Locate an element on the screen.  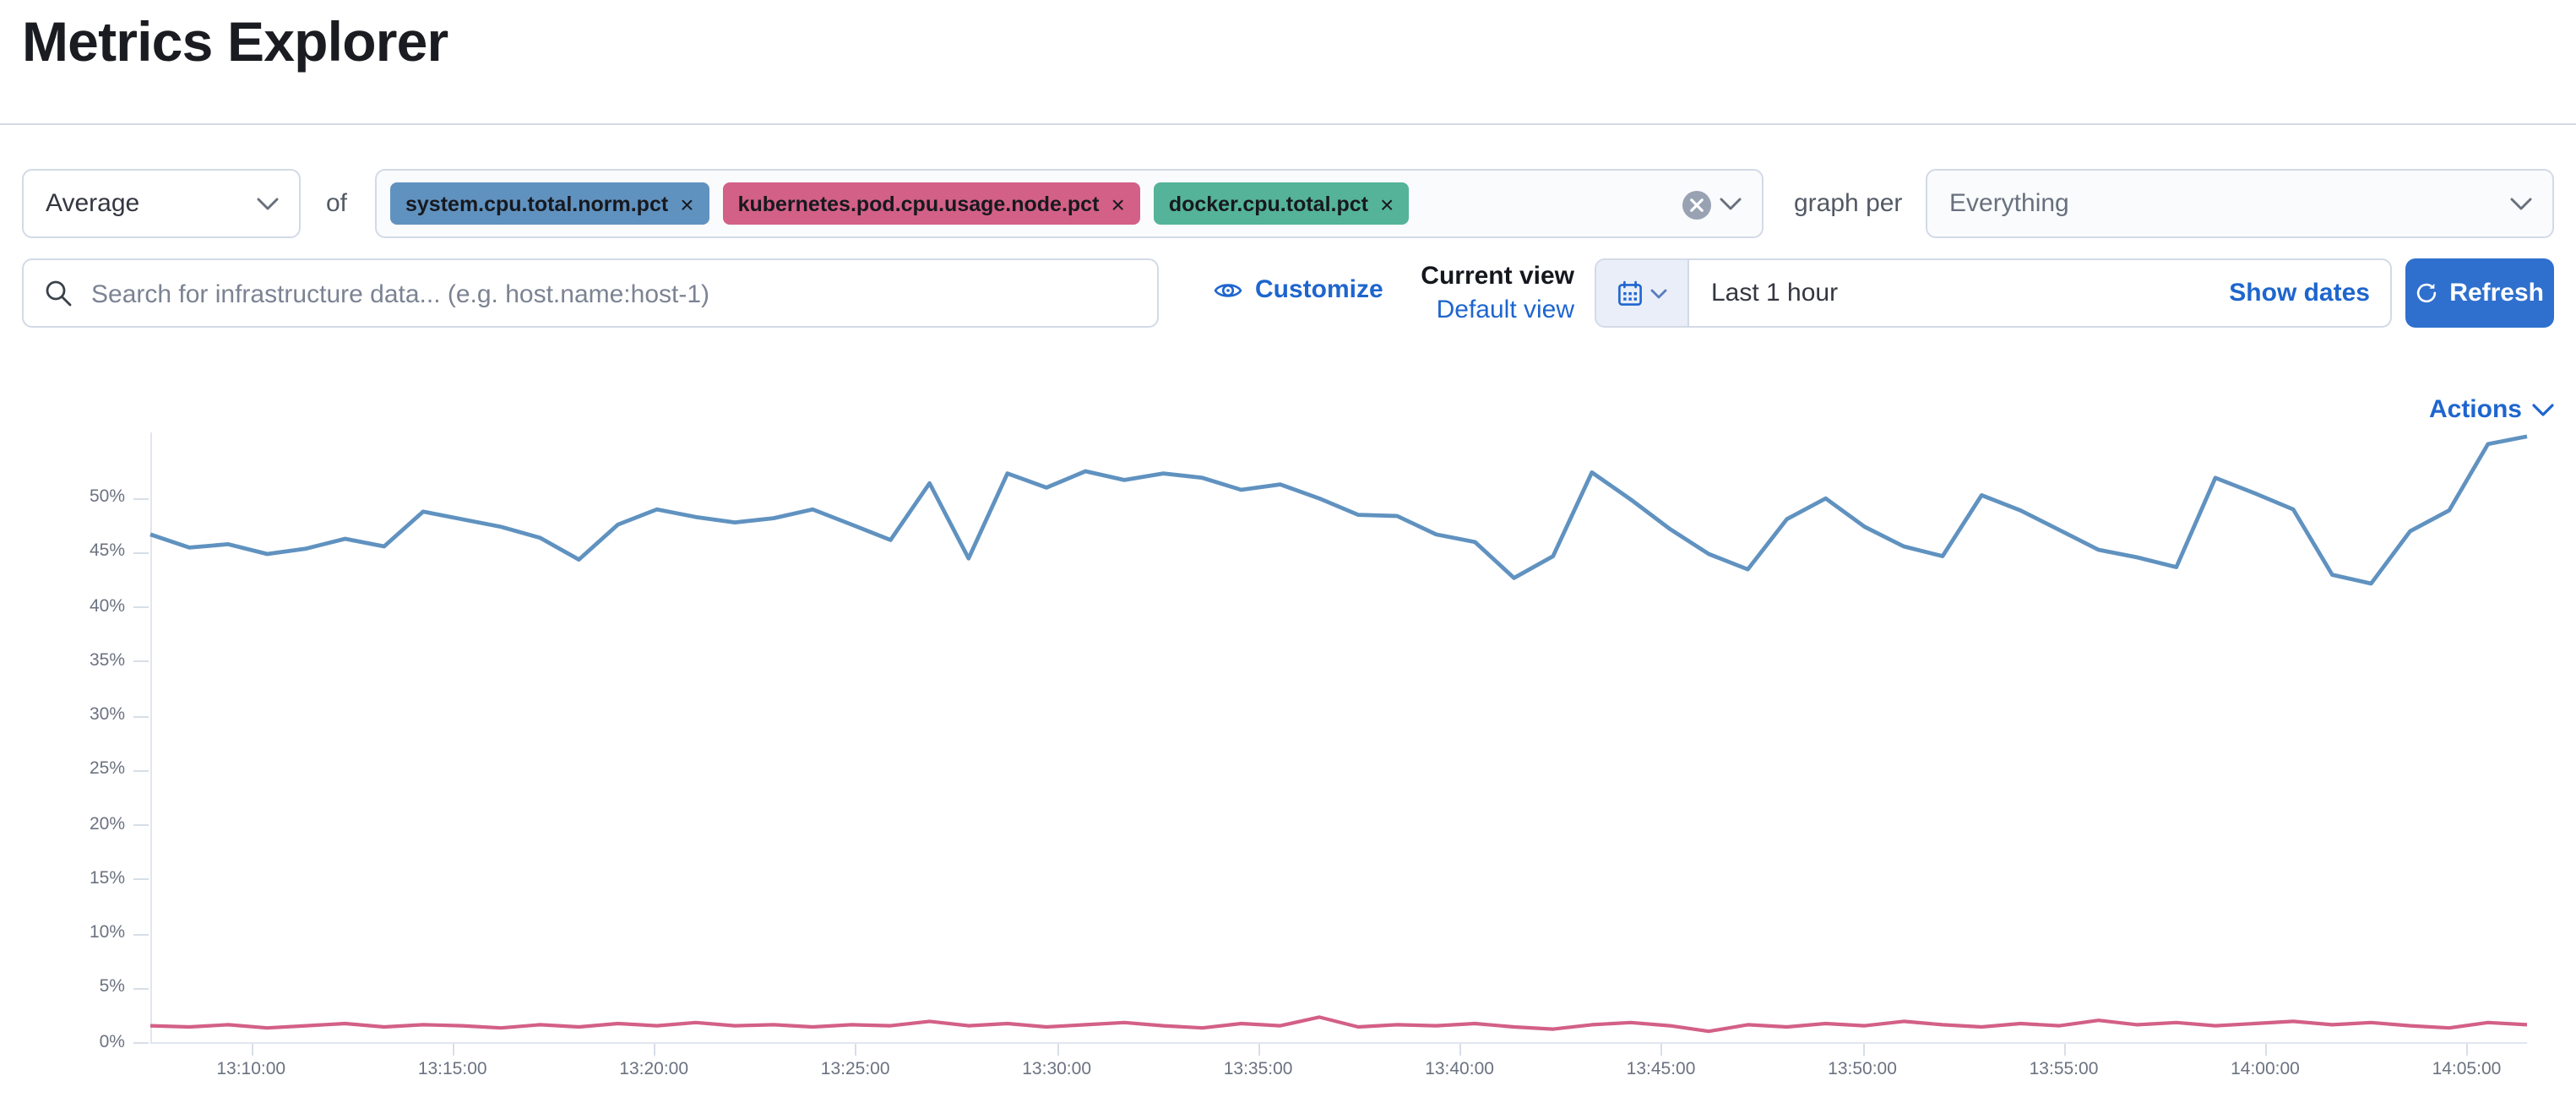
aggregation-select: Average is located at coordinates (161, 203).